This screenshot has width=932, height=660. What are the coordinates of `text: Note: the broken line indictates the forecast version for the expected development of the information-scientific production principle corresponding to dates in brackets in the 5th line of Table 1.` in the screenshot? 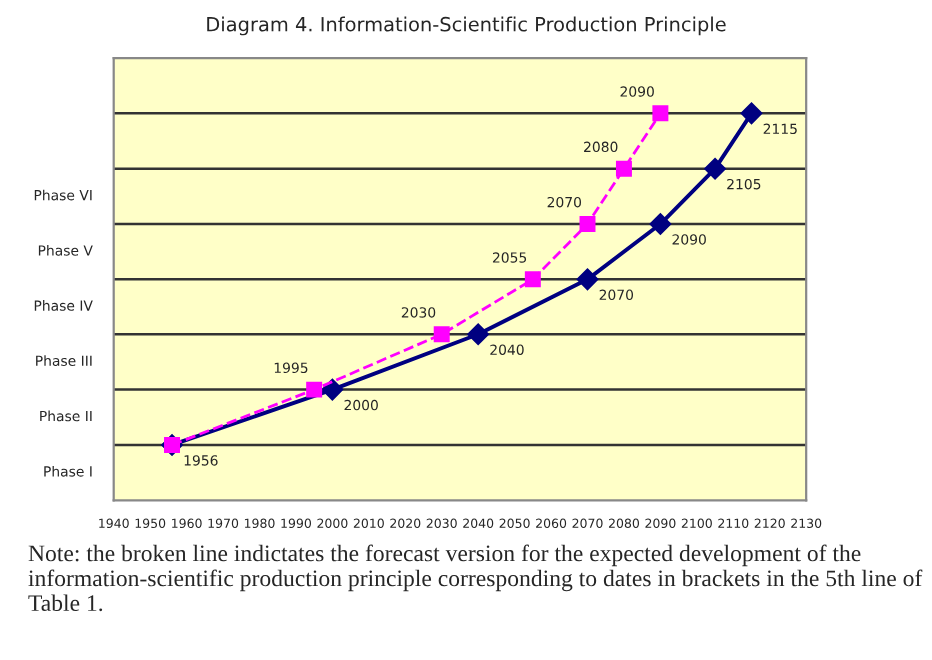 It's located at (475, 578).